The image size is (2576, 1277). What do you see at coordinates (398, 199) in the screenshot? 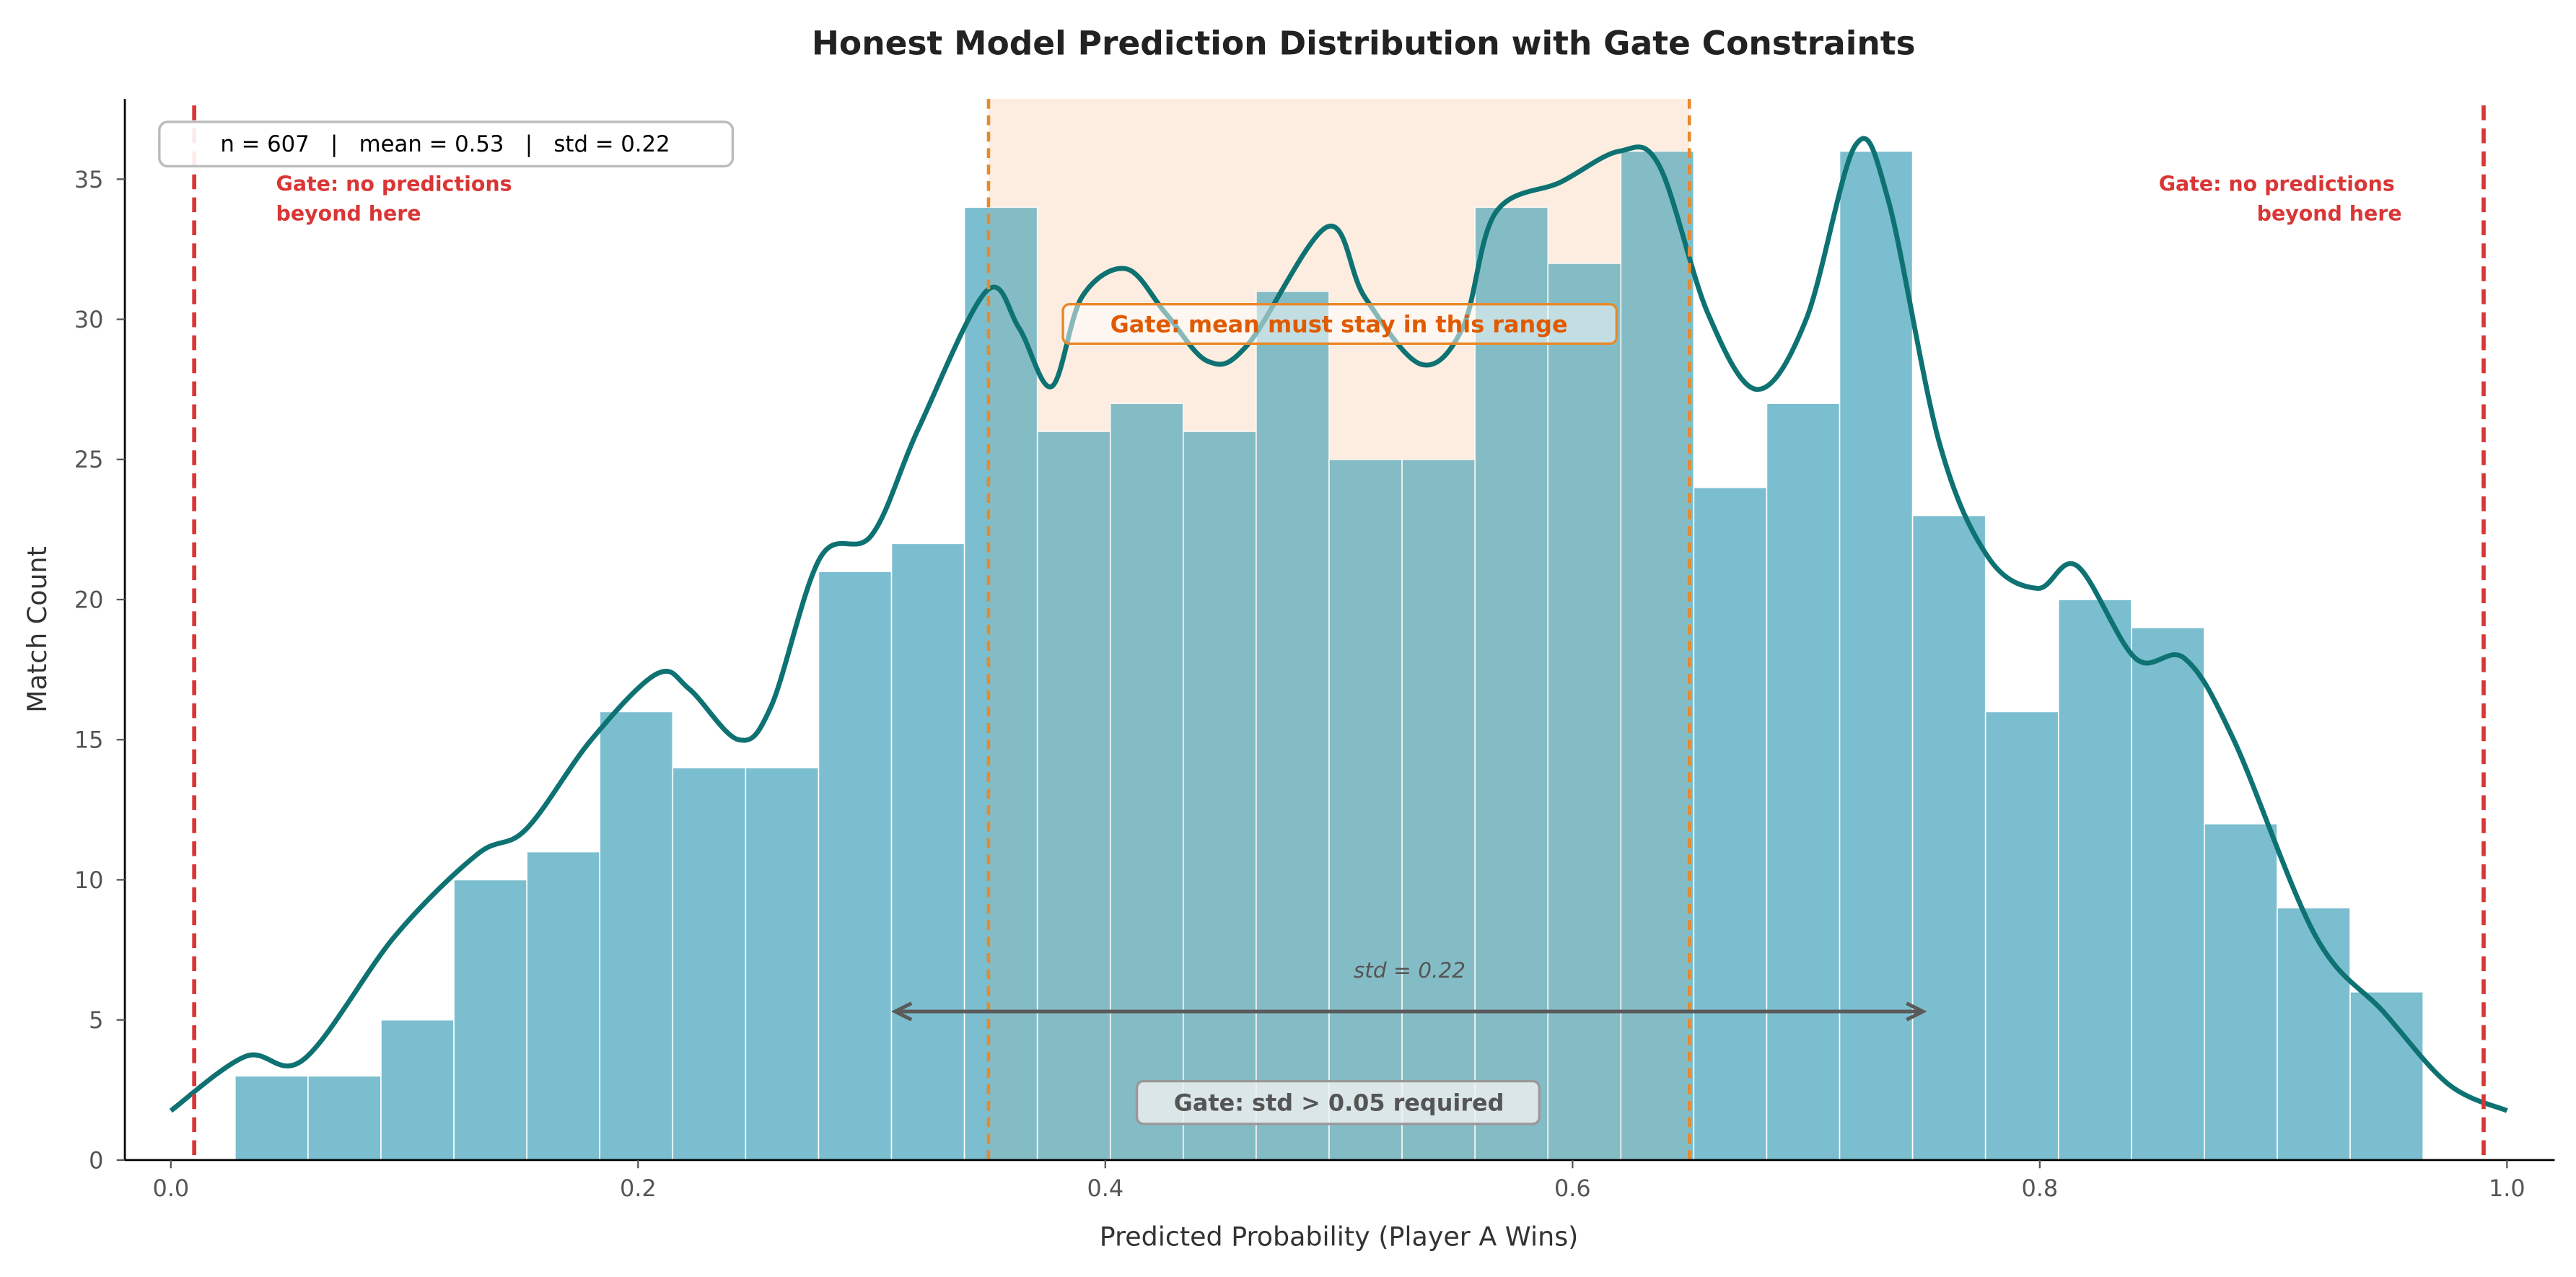
I see `left-hard-gate-label: Gate: no predictions beyond here` at bounding box center [398, 199].